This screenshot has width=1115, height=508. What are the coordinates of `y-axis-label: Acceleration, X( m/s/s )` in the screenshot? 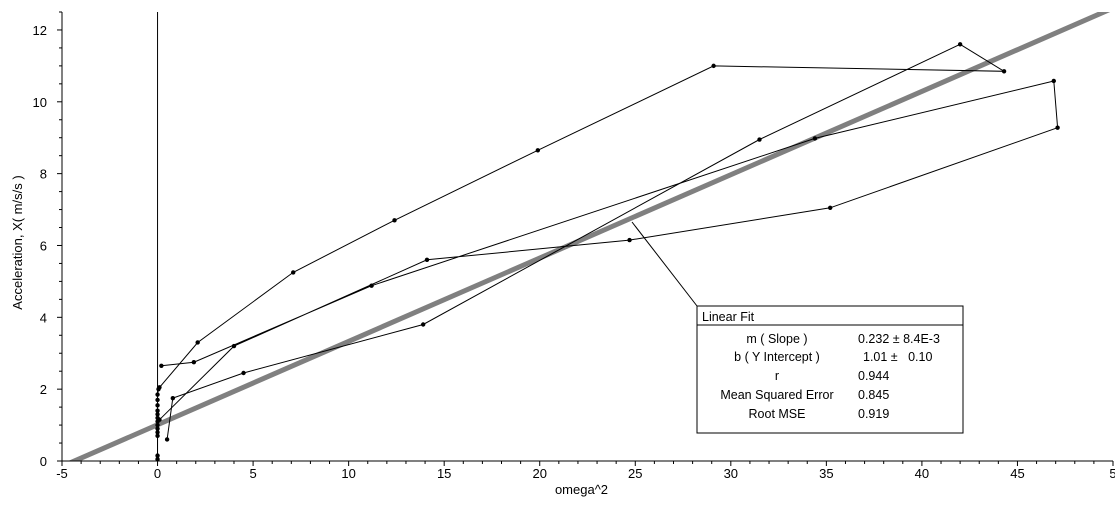 It's located at (17, 242).